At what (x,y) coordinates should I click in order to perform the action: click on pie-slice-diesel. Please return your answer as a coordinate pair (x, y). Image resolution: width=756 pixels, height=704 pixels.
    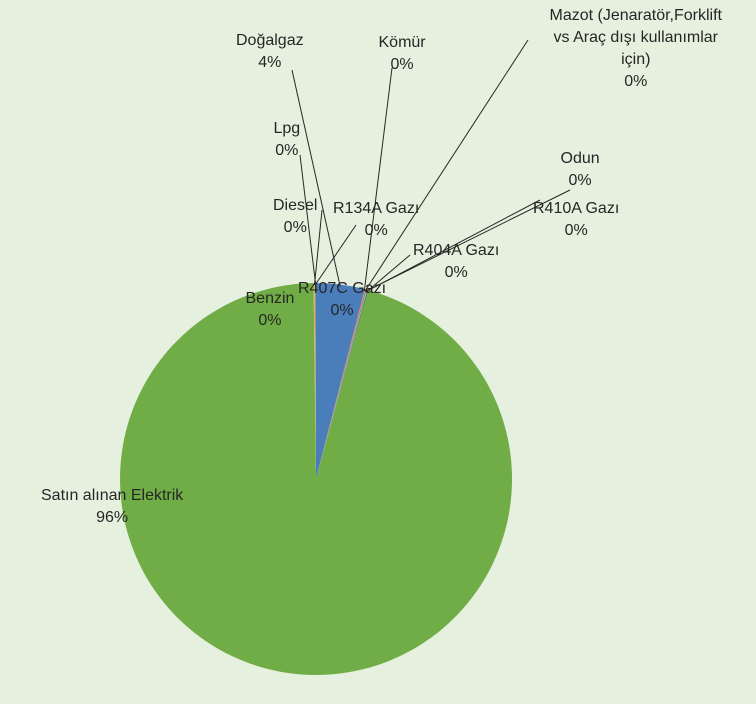
    Looking at the image, I should click on (315, 381).